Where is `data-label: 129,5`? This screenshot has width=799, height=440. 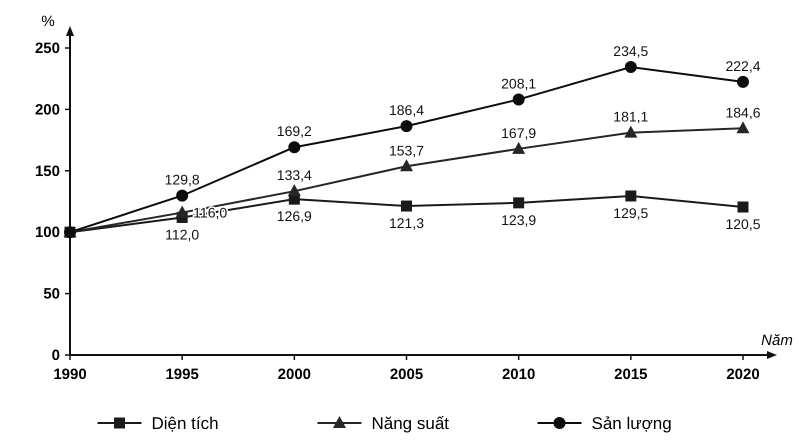 data-label: 129,5 is located at coordinates (631, 212).